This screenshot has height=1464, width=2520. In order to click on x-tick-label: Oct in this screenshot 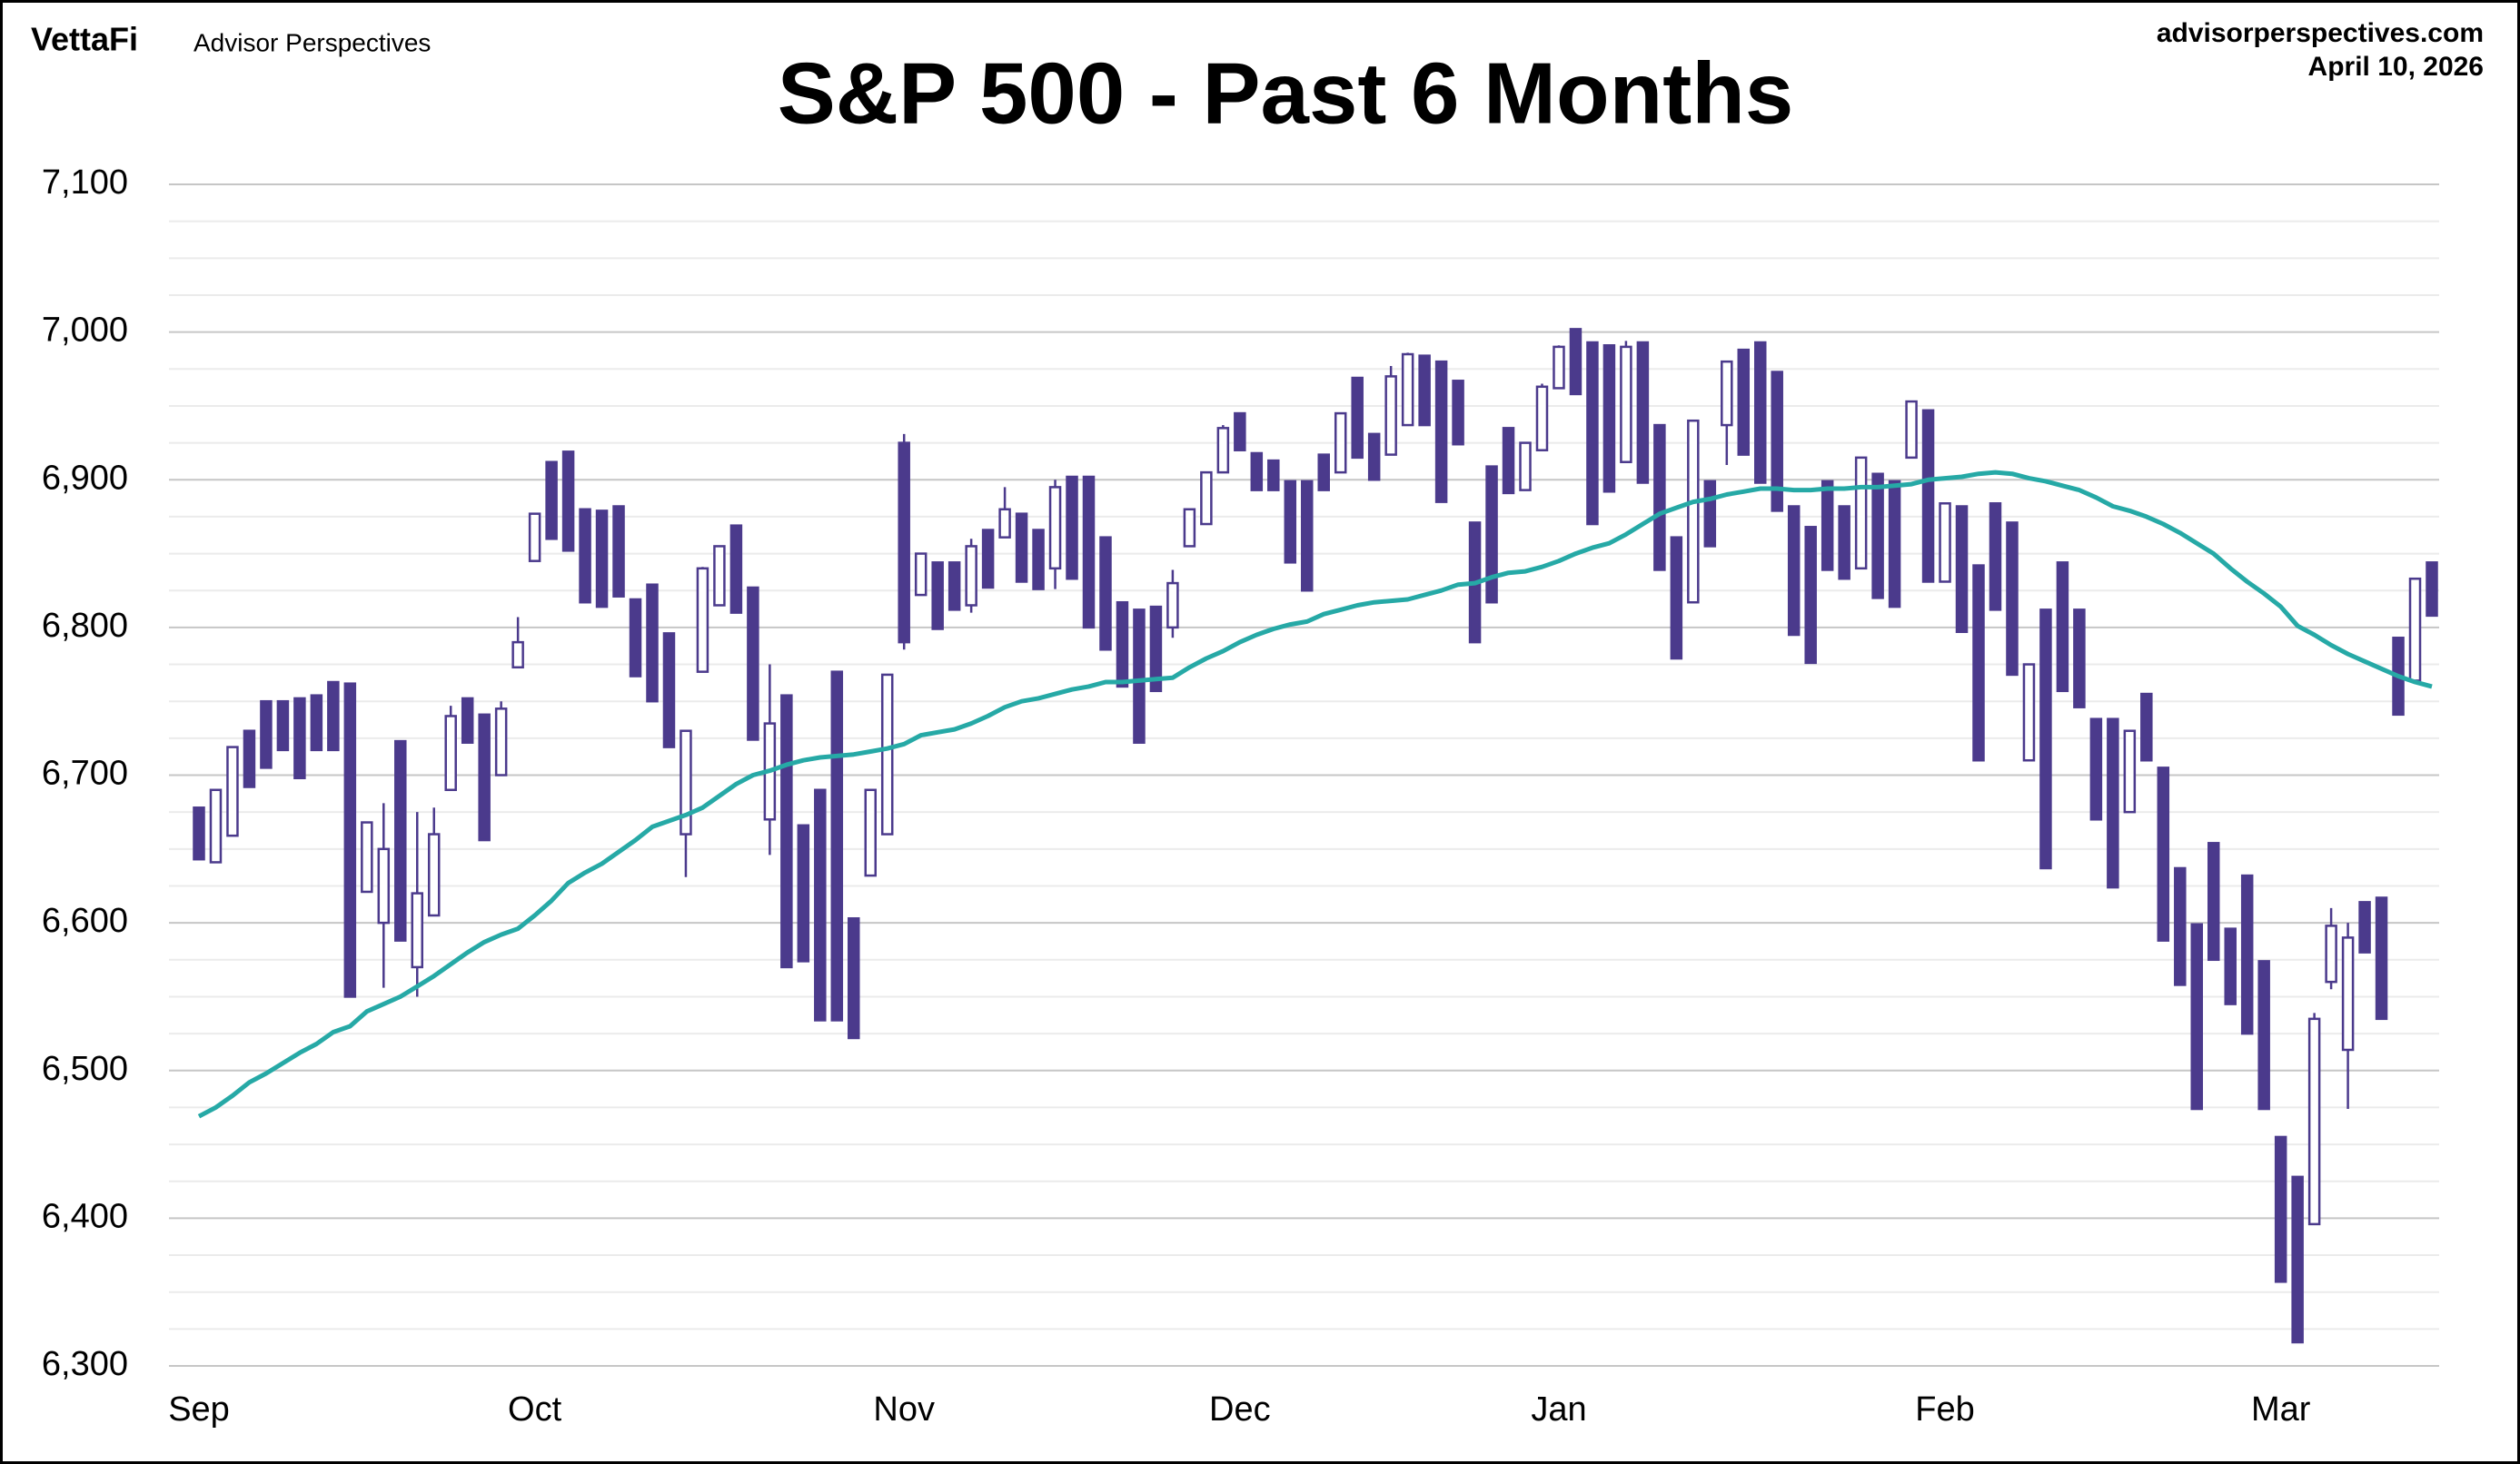, I will do `click(535, 1410)`.